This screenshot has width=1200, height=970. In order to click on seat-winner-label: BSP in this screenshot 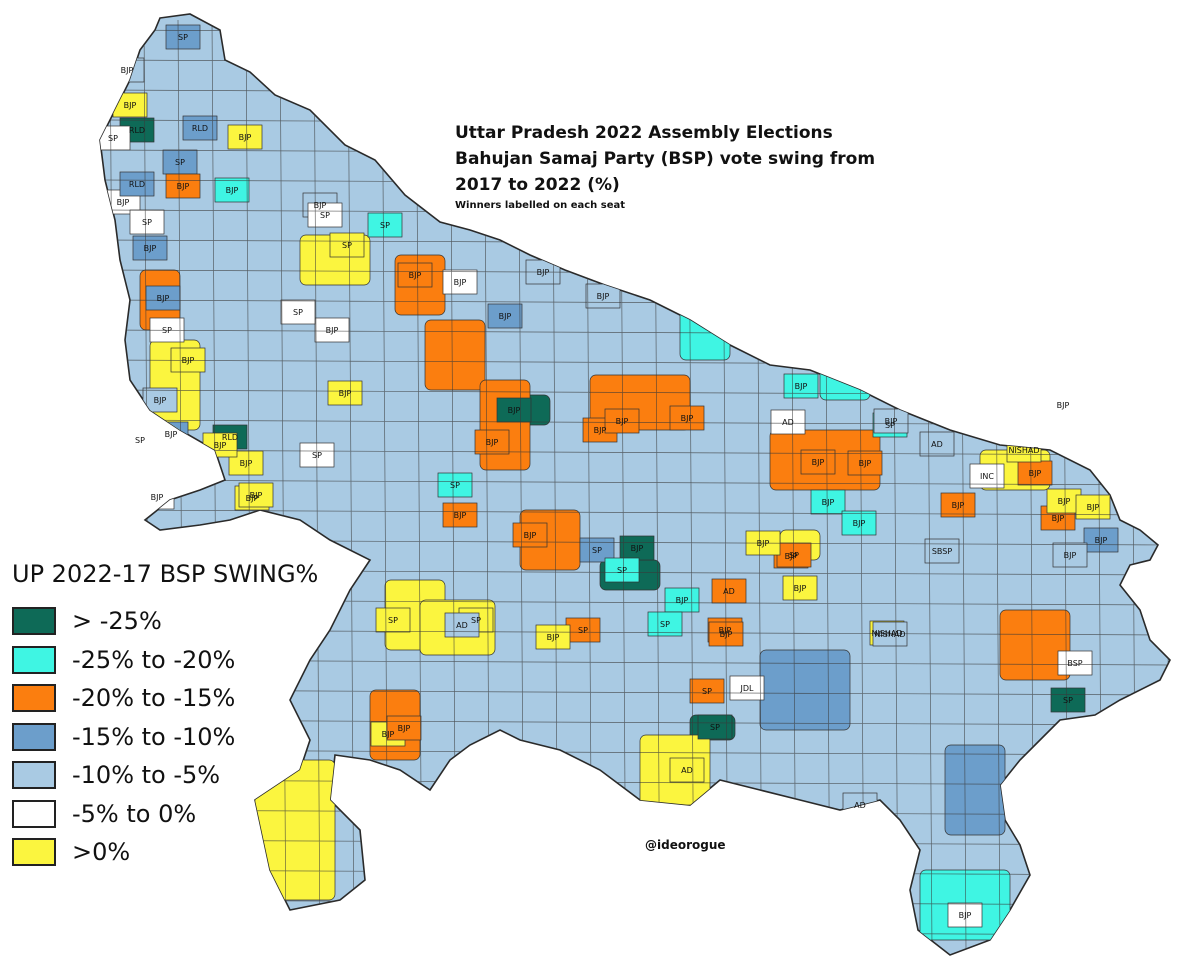, I will do `click(1074, 663)`.